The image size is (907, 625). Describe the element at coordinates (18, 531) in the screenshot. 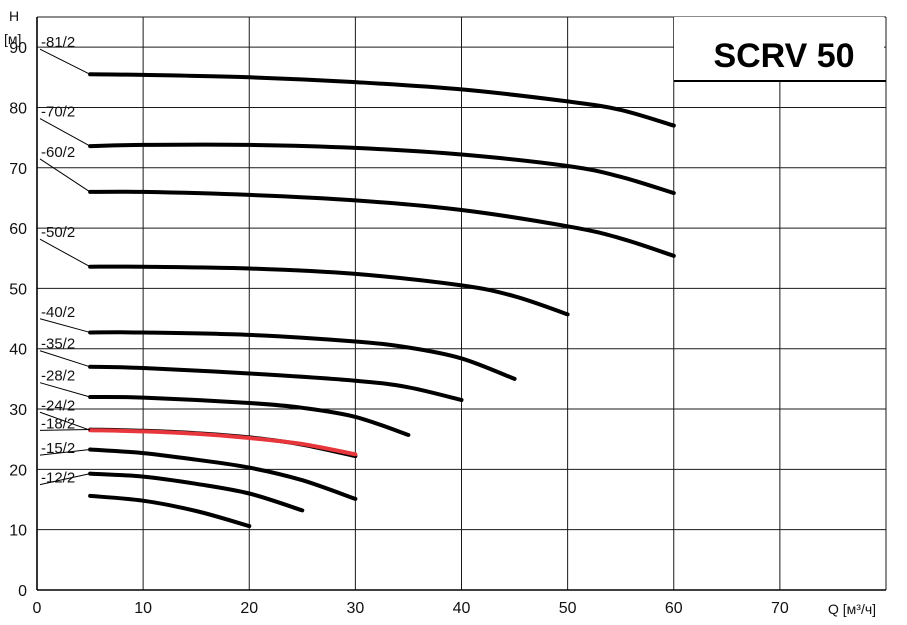

I see `y-tick-label: 10` at that location.